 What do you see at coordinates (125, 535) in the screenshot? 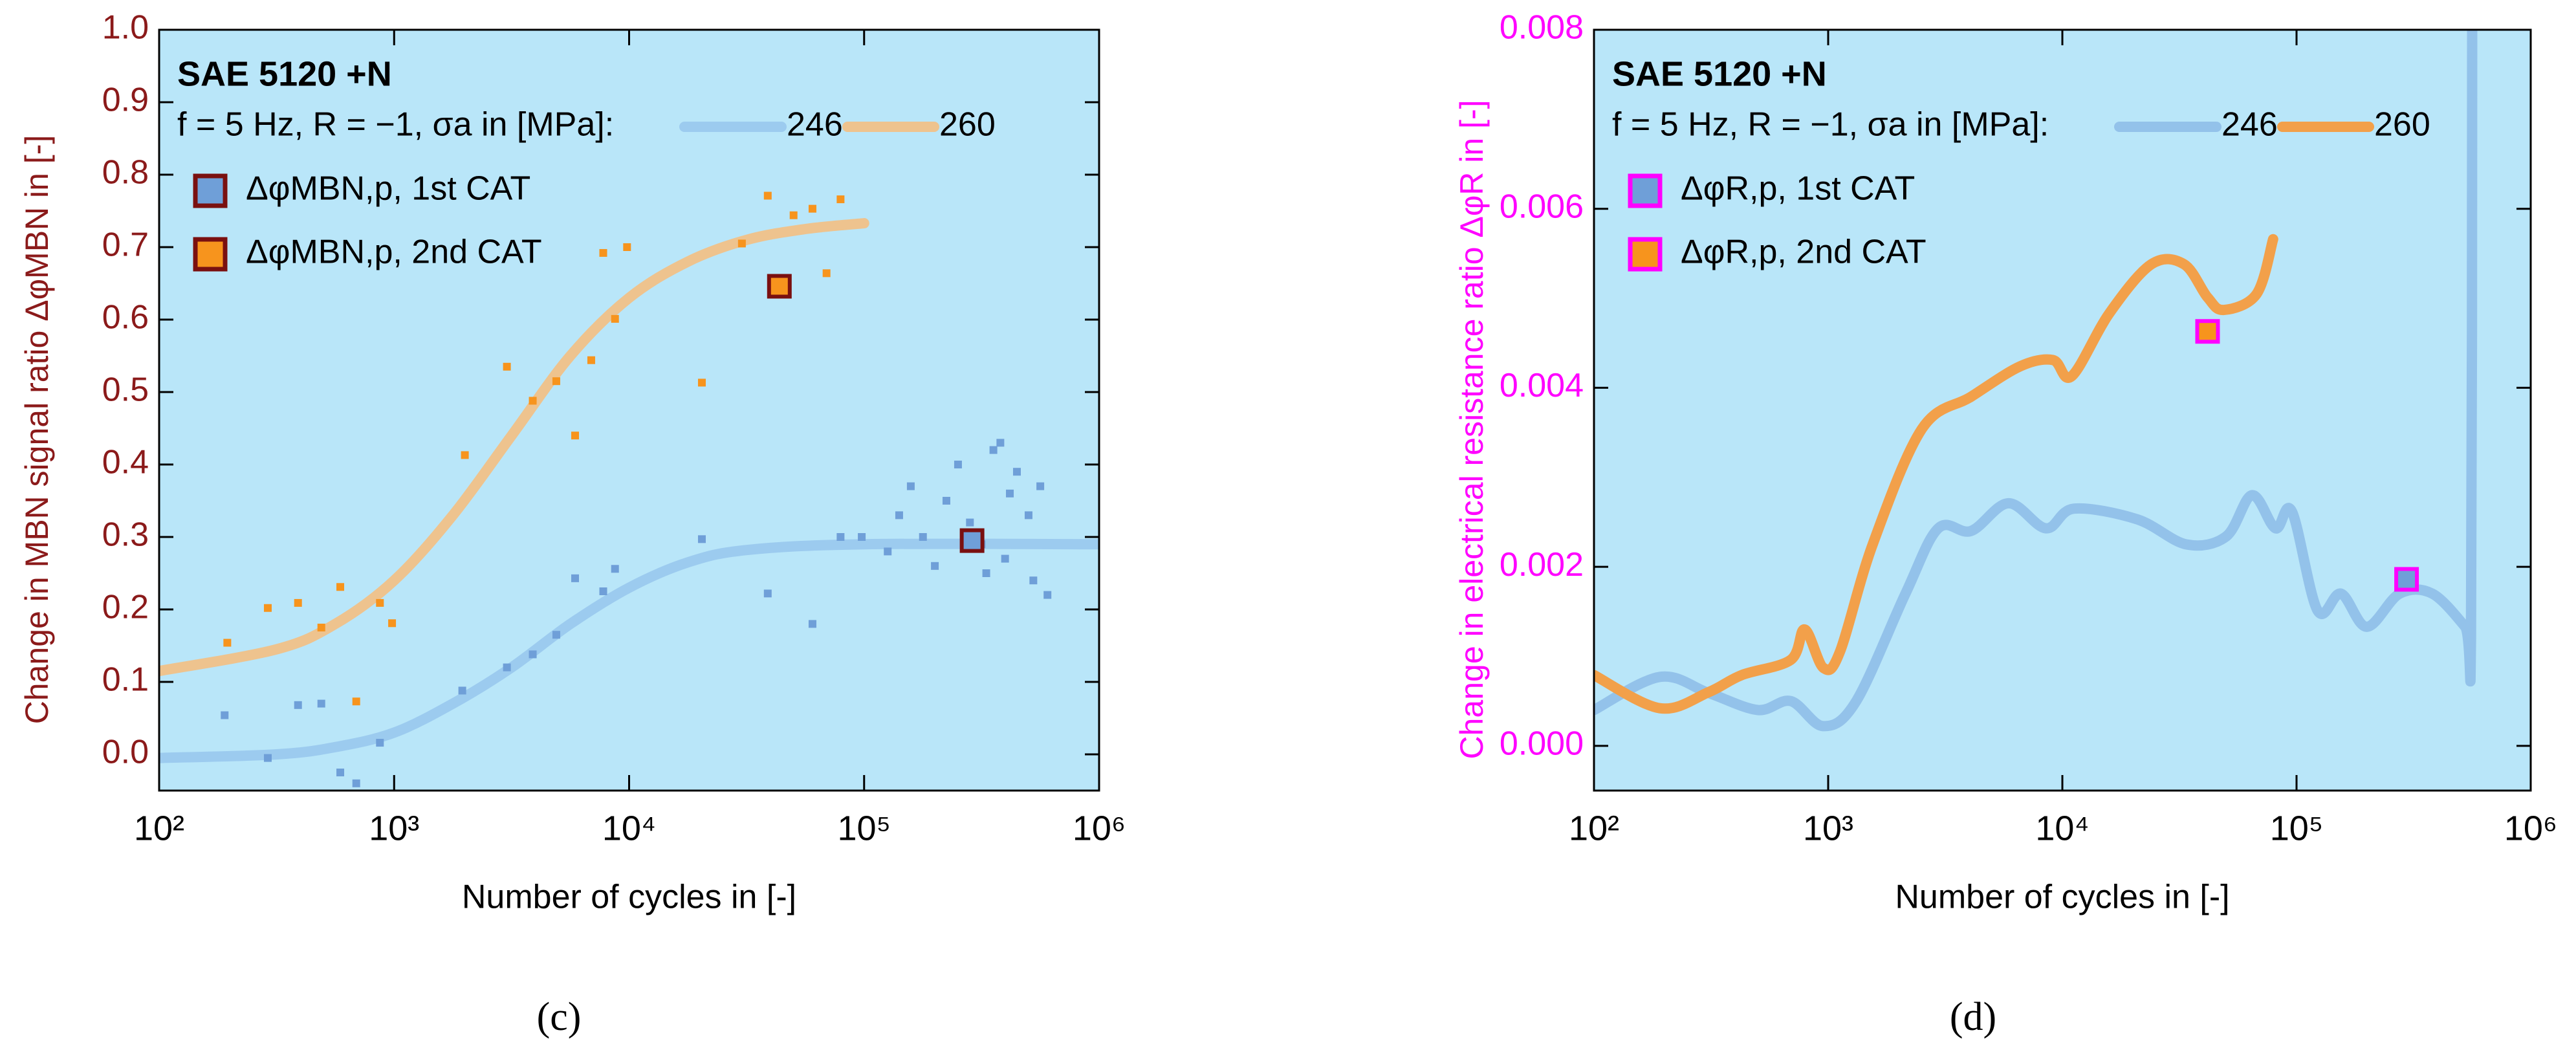
I see `y-tick-label: 0.3` at bounding box center [125, 535].